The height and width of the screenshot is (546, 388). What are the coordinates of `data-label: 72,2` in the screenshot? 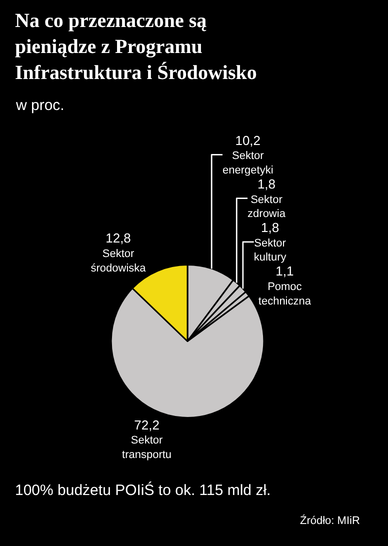 It's located at (147, 424).